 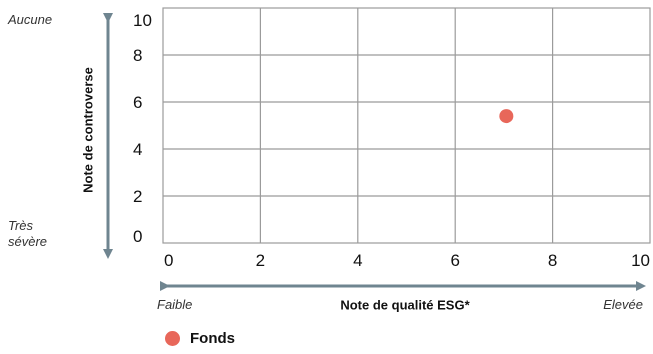 I want to click on x-tick-label: 0, so click(x=168, y=260).